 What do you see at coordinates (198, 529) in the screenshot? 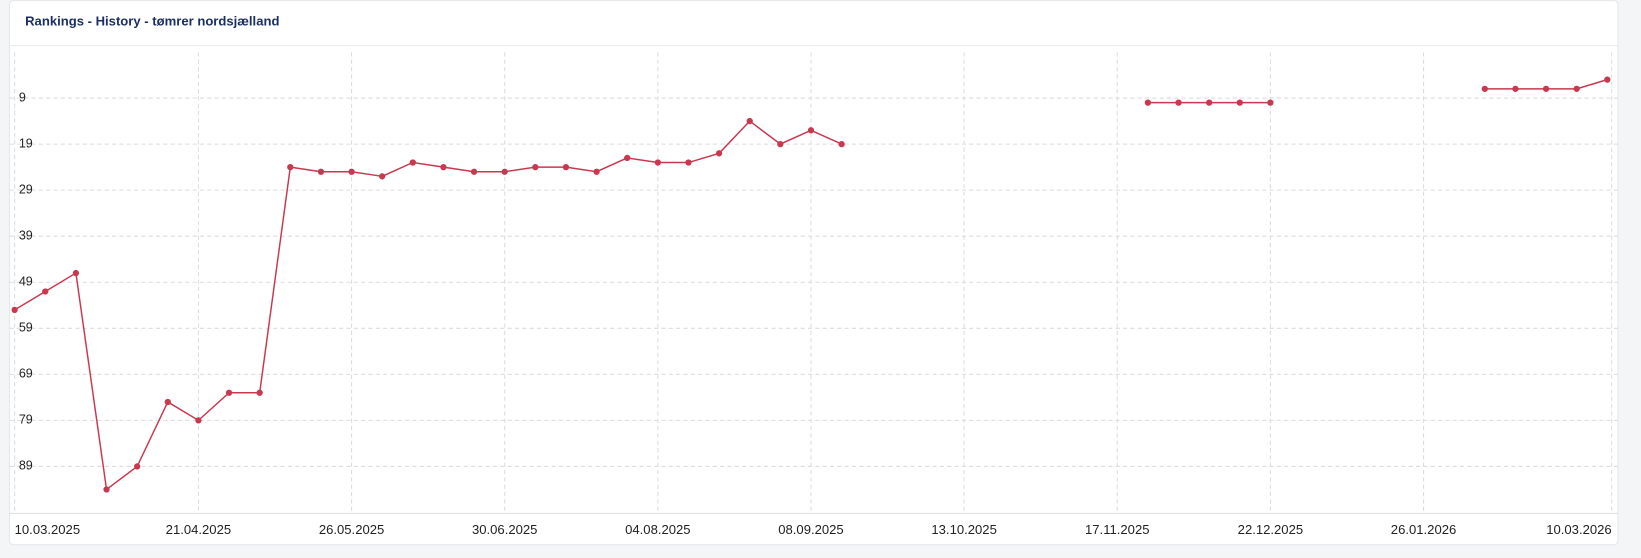
I see `x-tick-label: 21.04.2025` at bounding box center [198, 529].